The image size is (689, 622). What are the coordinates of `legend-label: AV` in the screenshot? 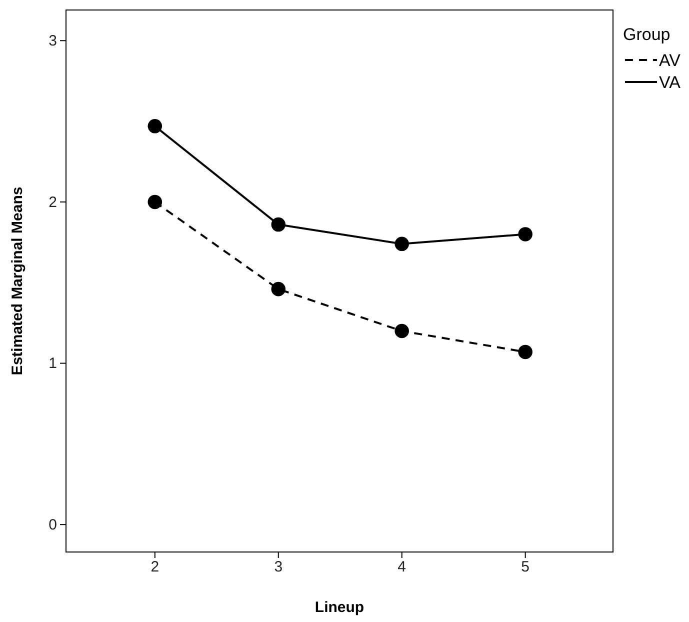 It's located at (670, 60).